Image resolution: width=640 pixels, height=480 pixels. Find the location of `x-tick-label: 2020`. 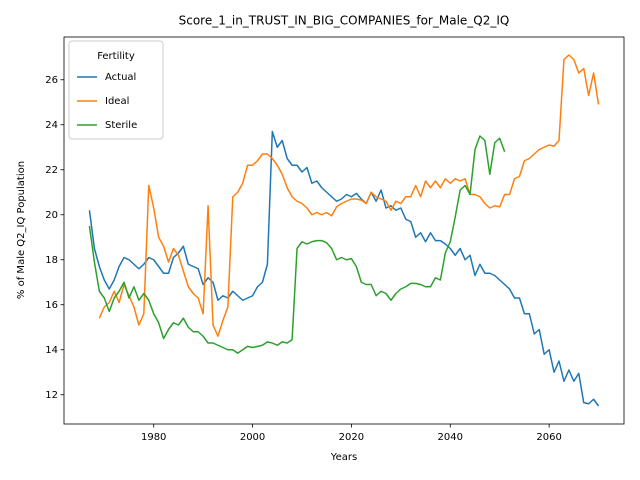

x-tick-label: 2020 is located at coordinates (351, 437).